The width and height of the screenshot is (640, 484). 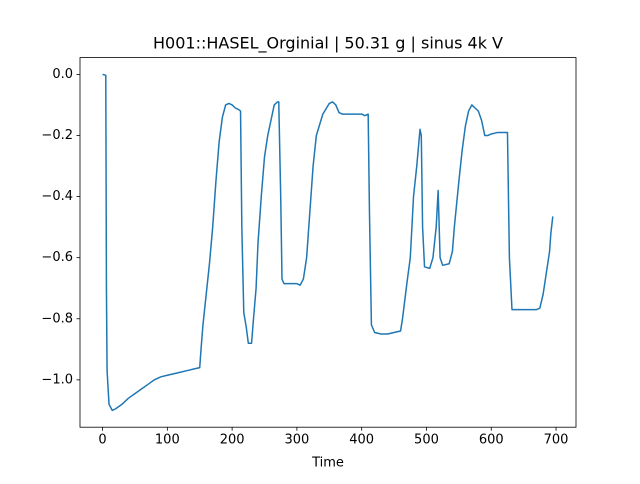 What do you see at coordinates (57, 196) in the screenshot?
I see `y-tick-label: −0.4` at bounding box center [57, 196].